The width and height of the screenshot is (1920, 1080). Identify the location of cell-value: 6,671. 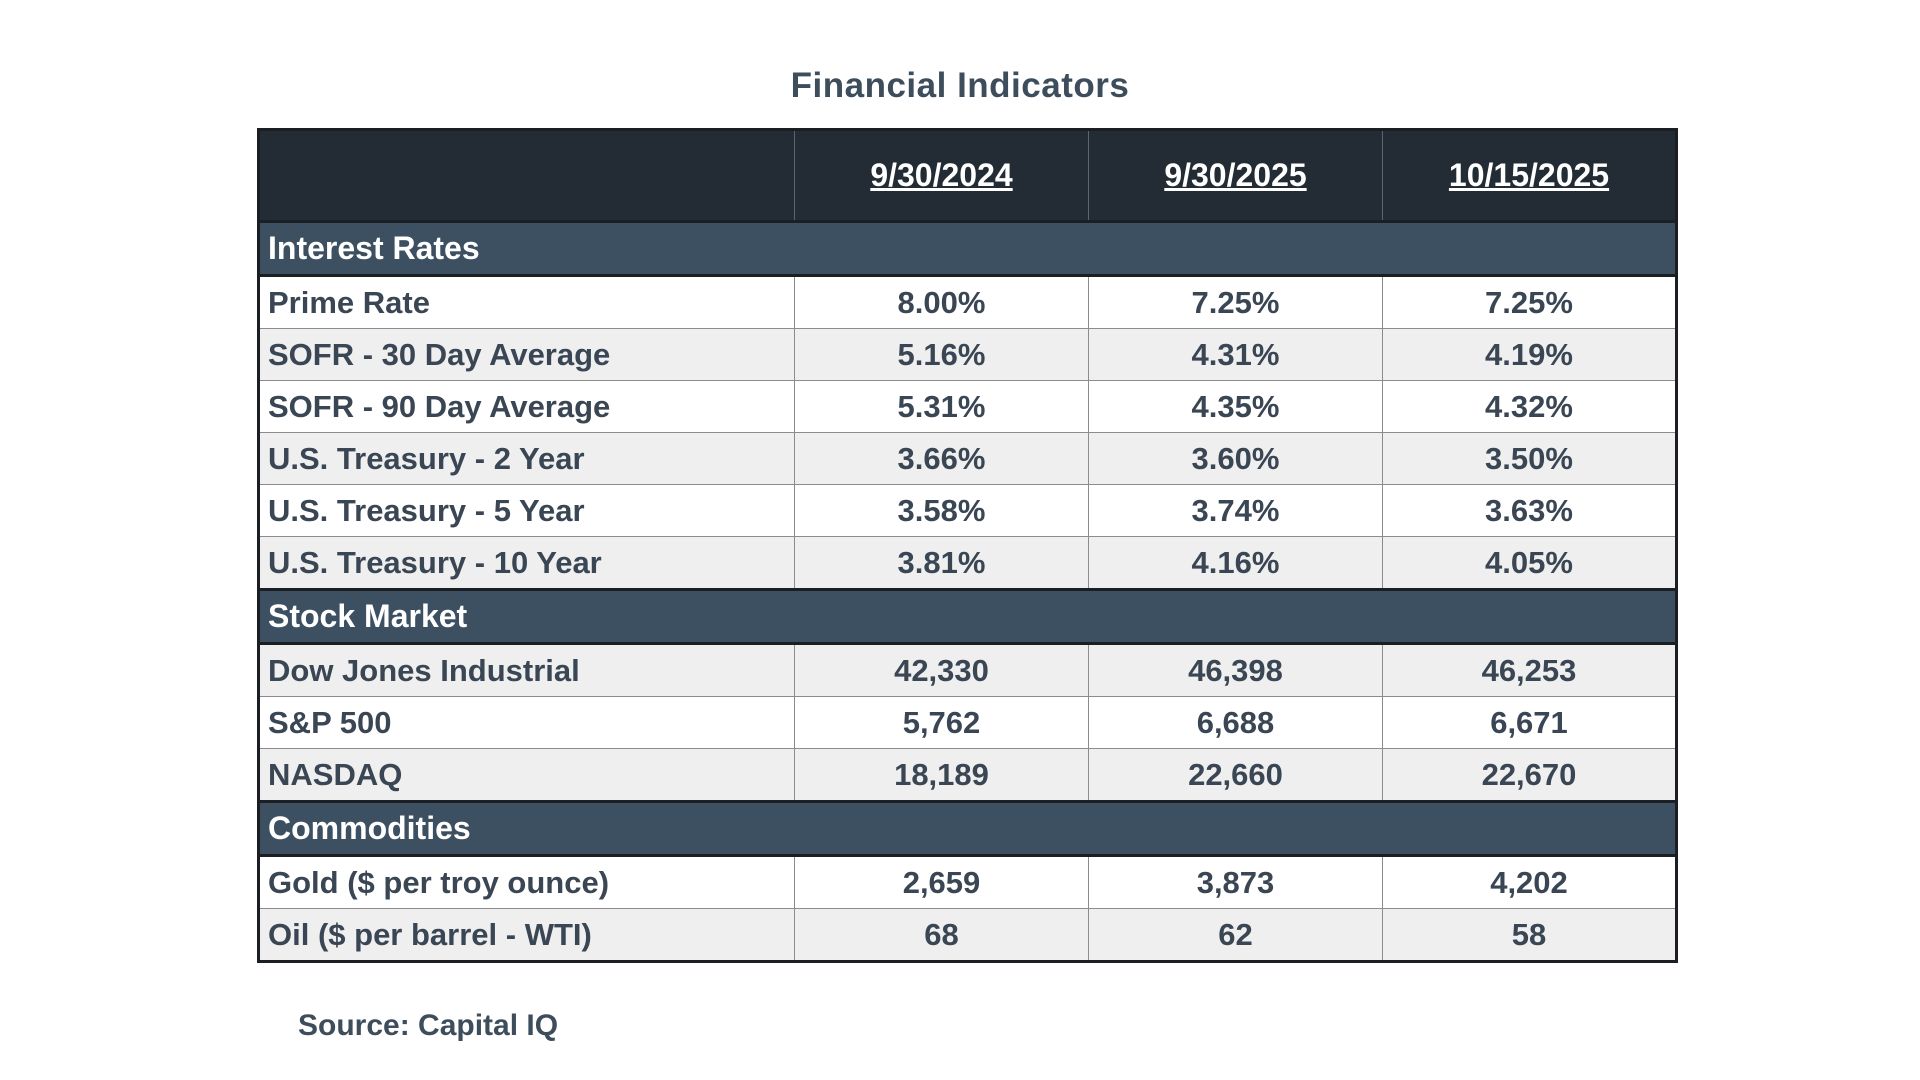
(1529, 722).